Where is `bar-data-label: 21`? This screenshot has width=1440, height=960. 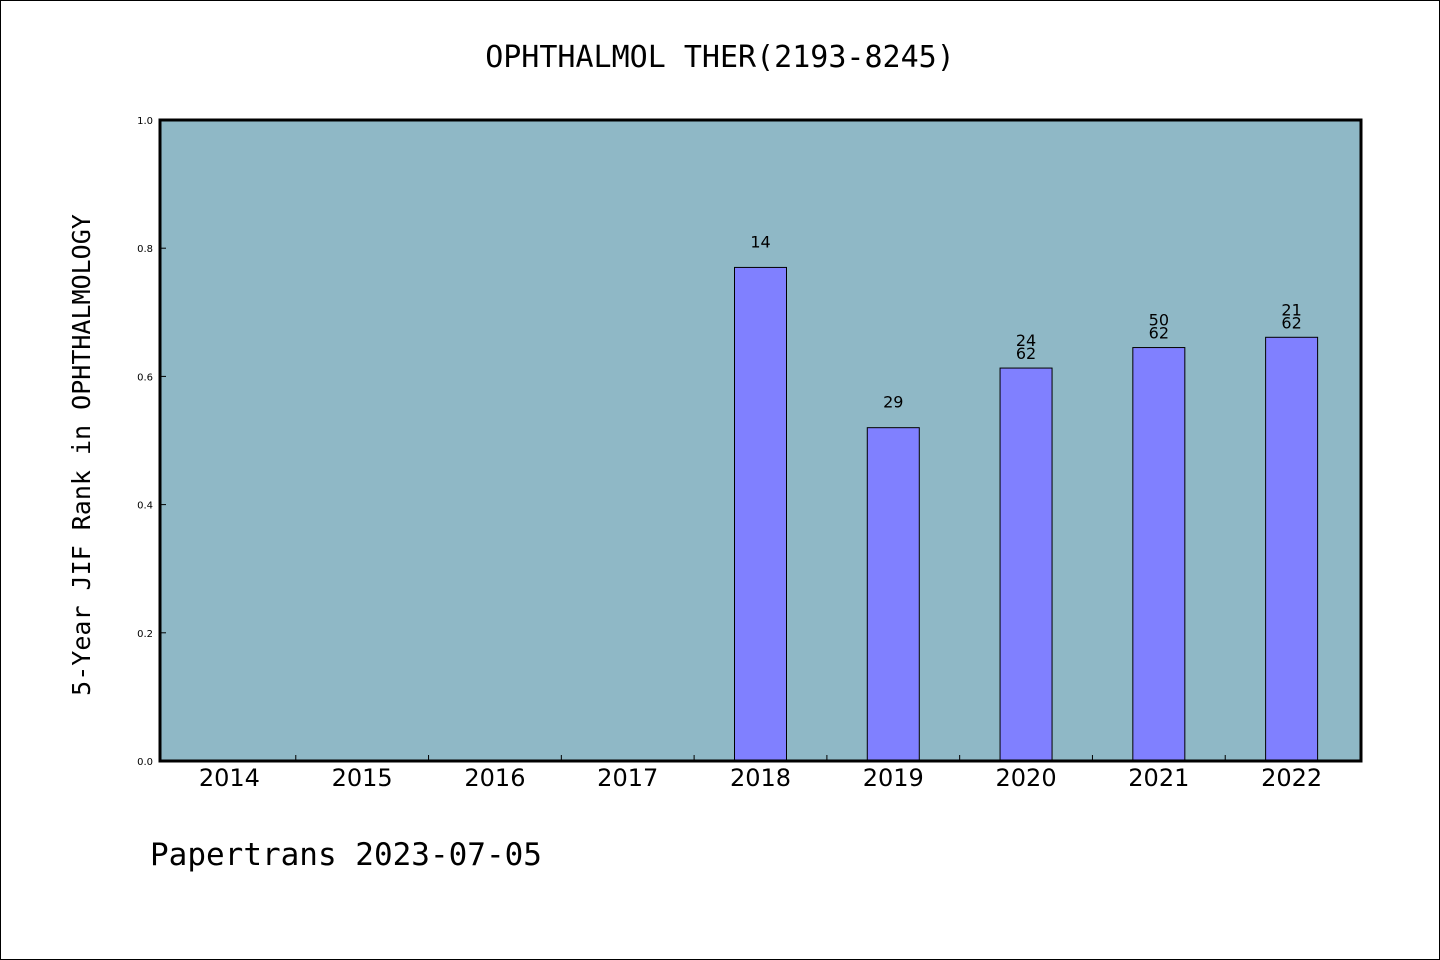
bar-data-label: 21 is located at coordinates (1291, 309).